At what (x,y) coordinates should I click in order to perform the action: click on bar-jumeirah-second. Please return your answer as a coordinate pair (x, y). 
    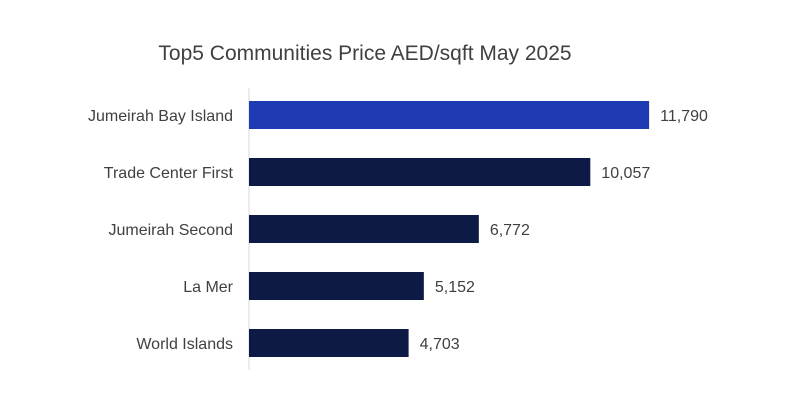
    Looking at the image, I should click on (364, 229).